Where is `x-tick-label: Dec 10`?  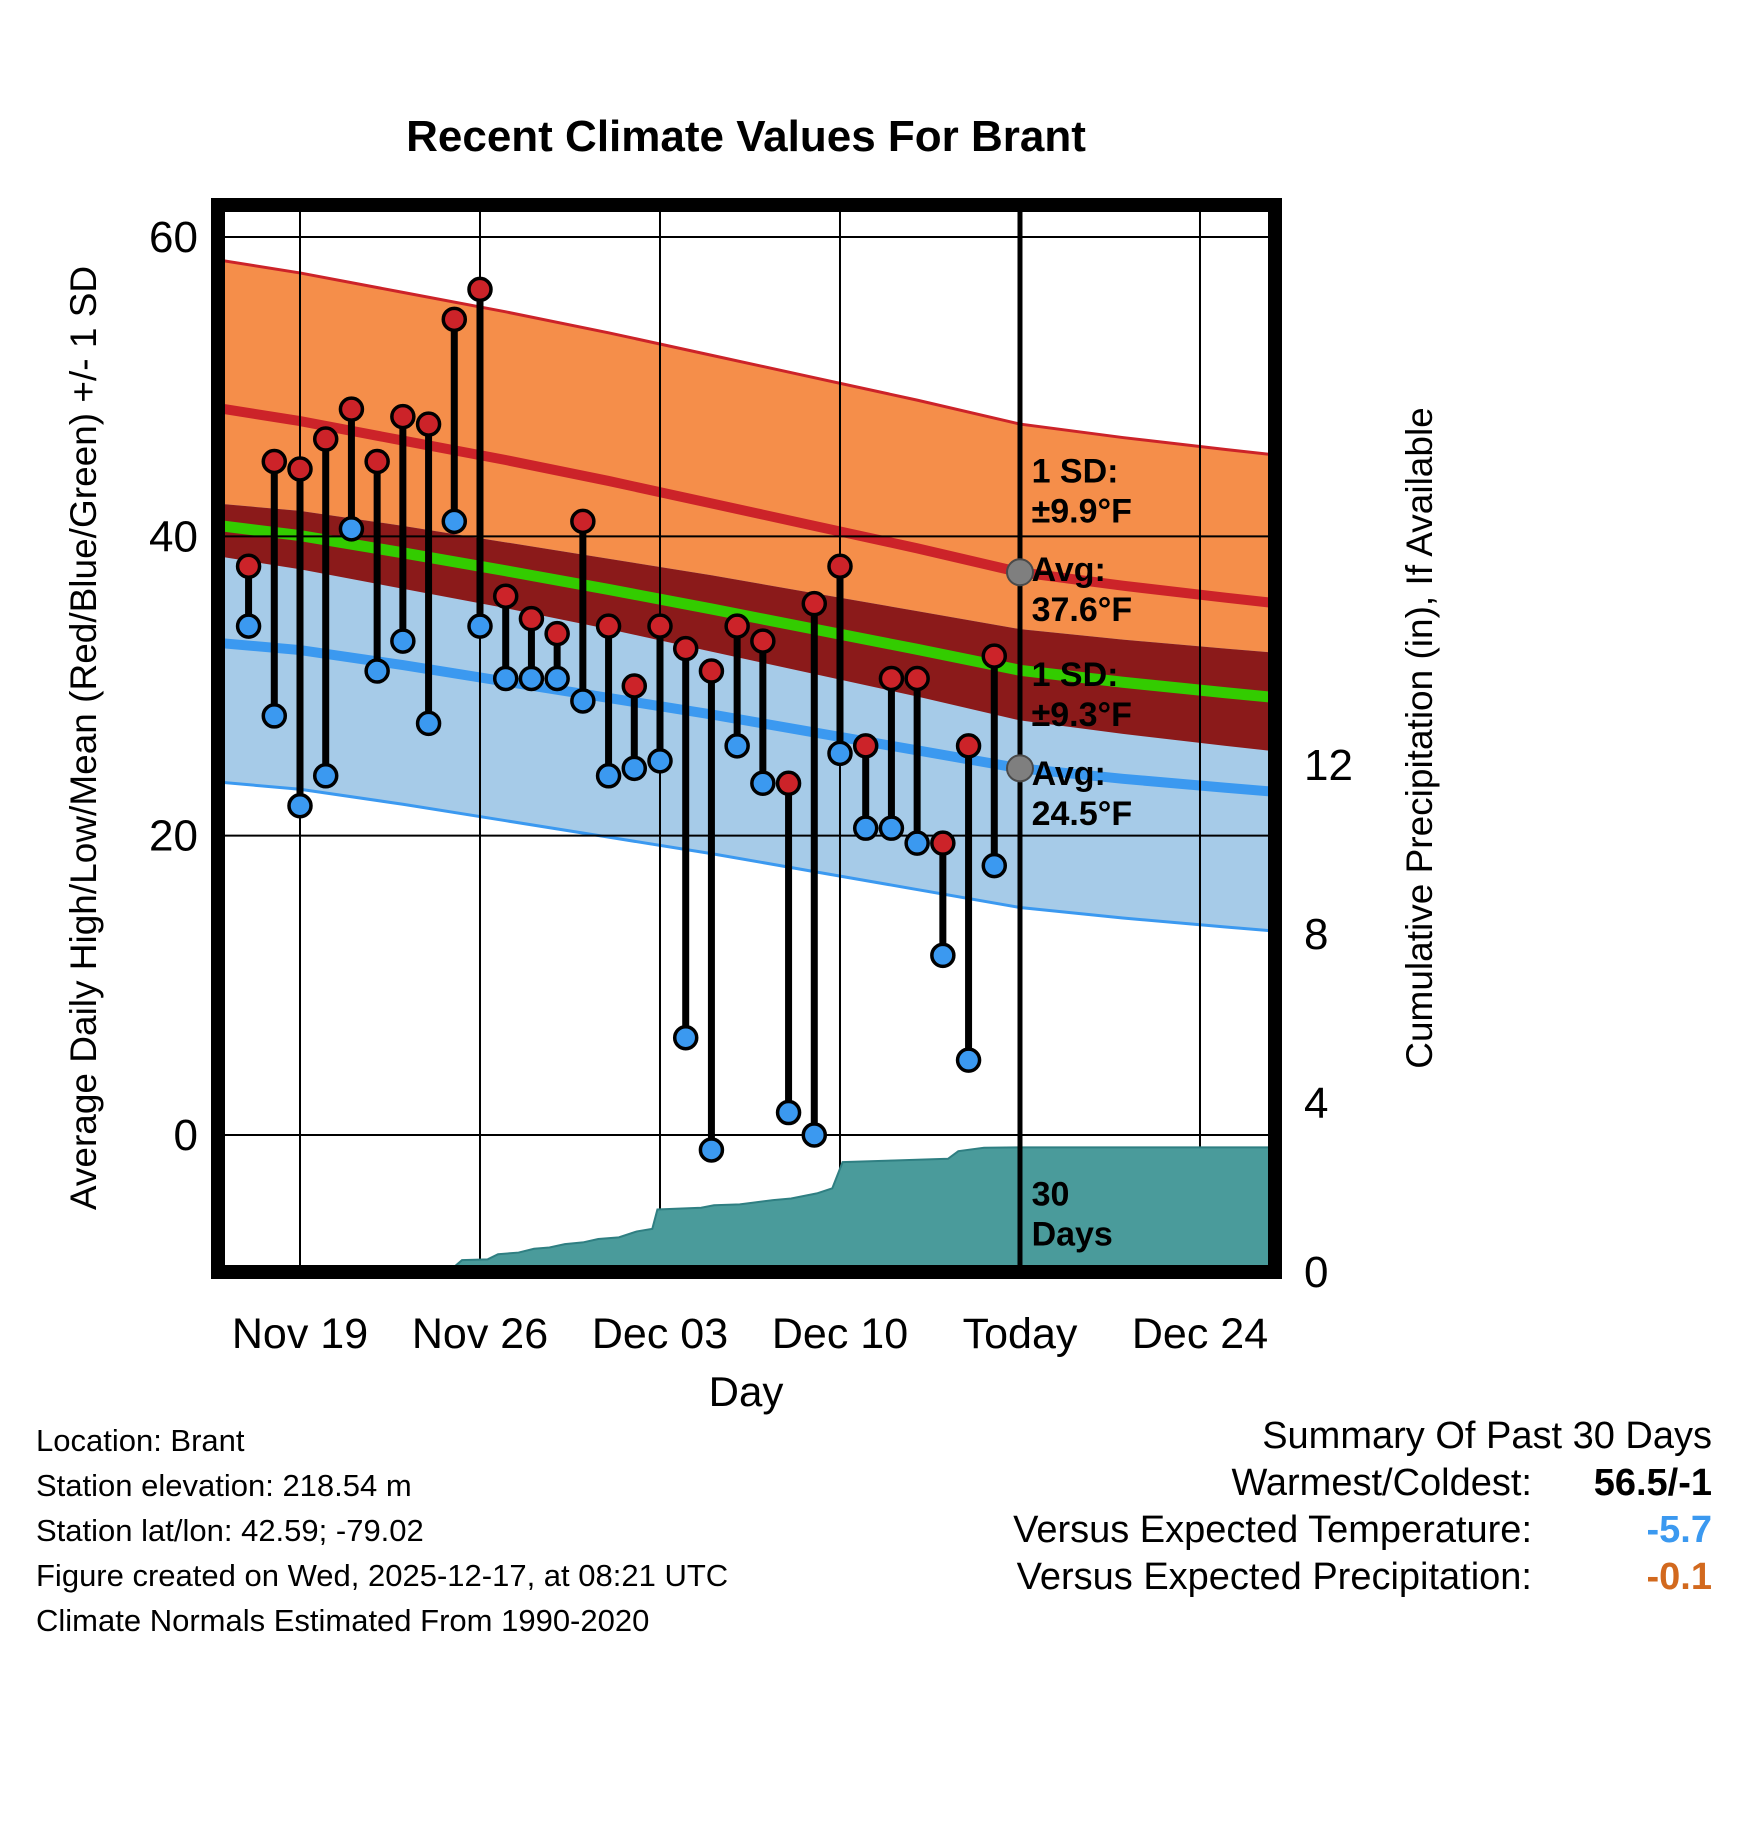
x-tick-label: Dec 10 is located at coordinates (840, 1334).